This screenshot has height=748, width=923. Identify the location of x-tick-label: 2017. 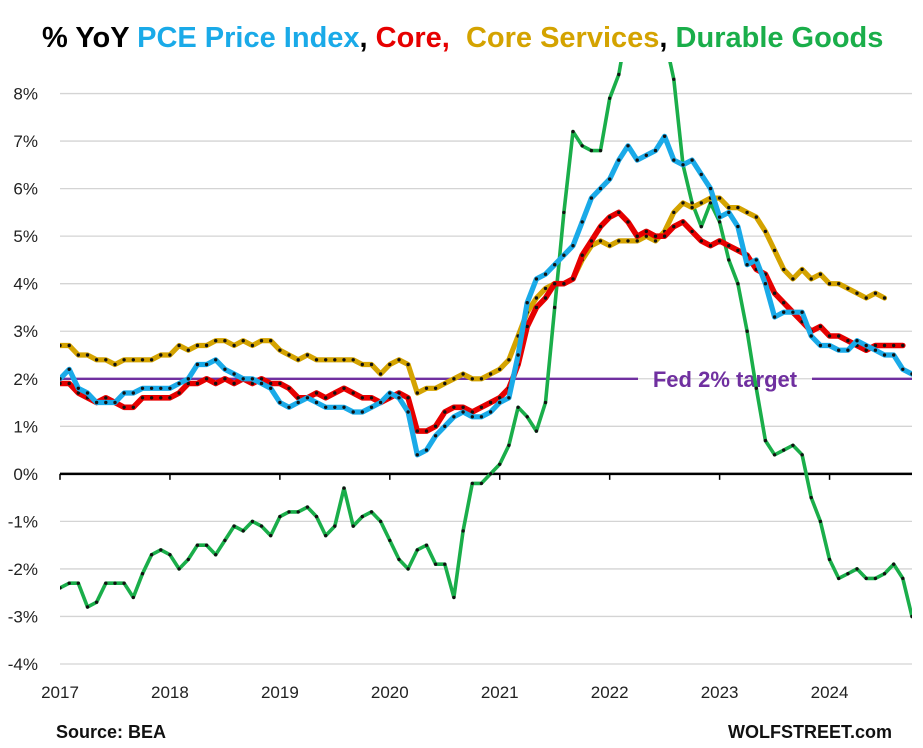
(60, 692).